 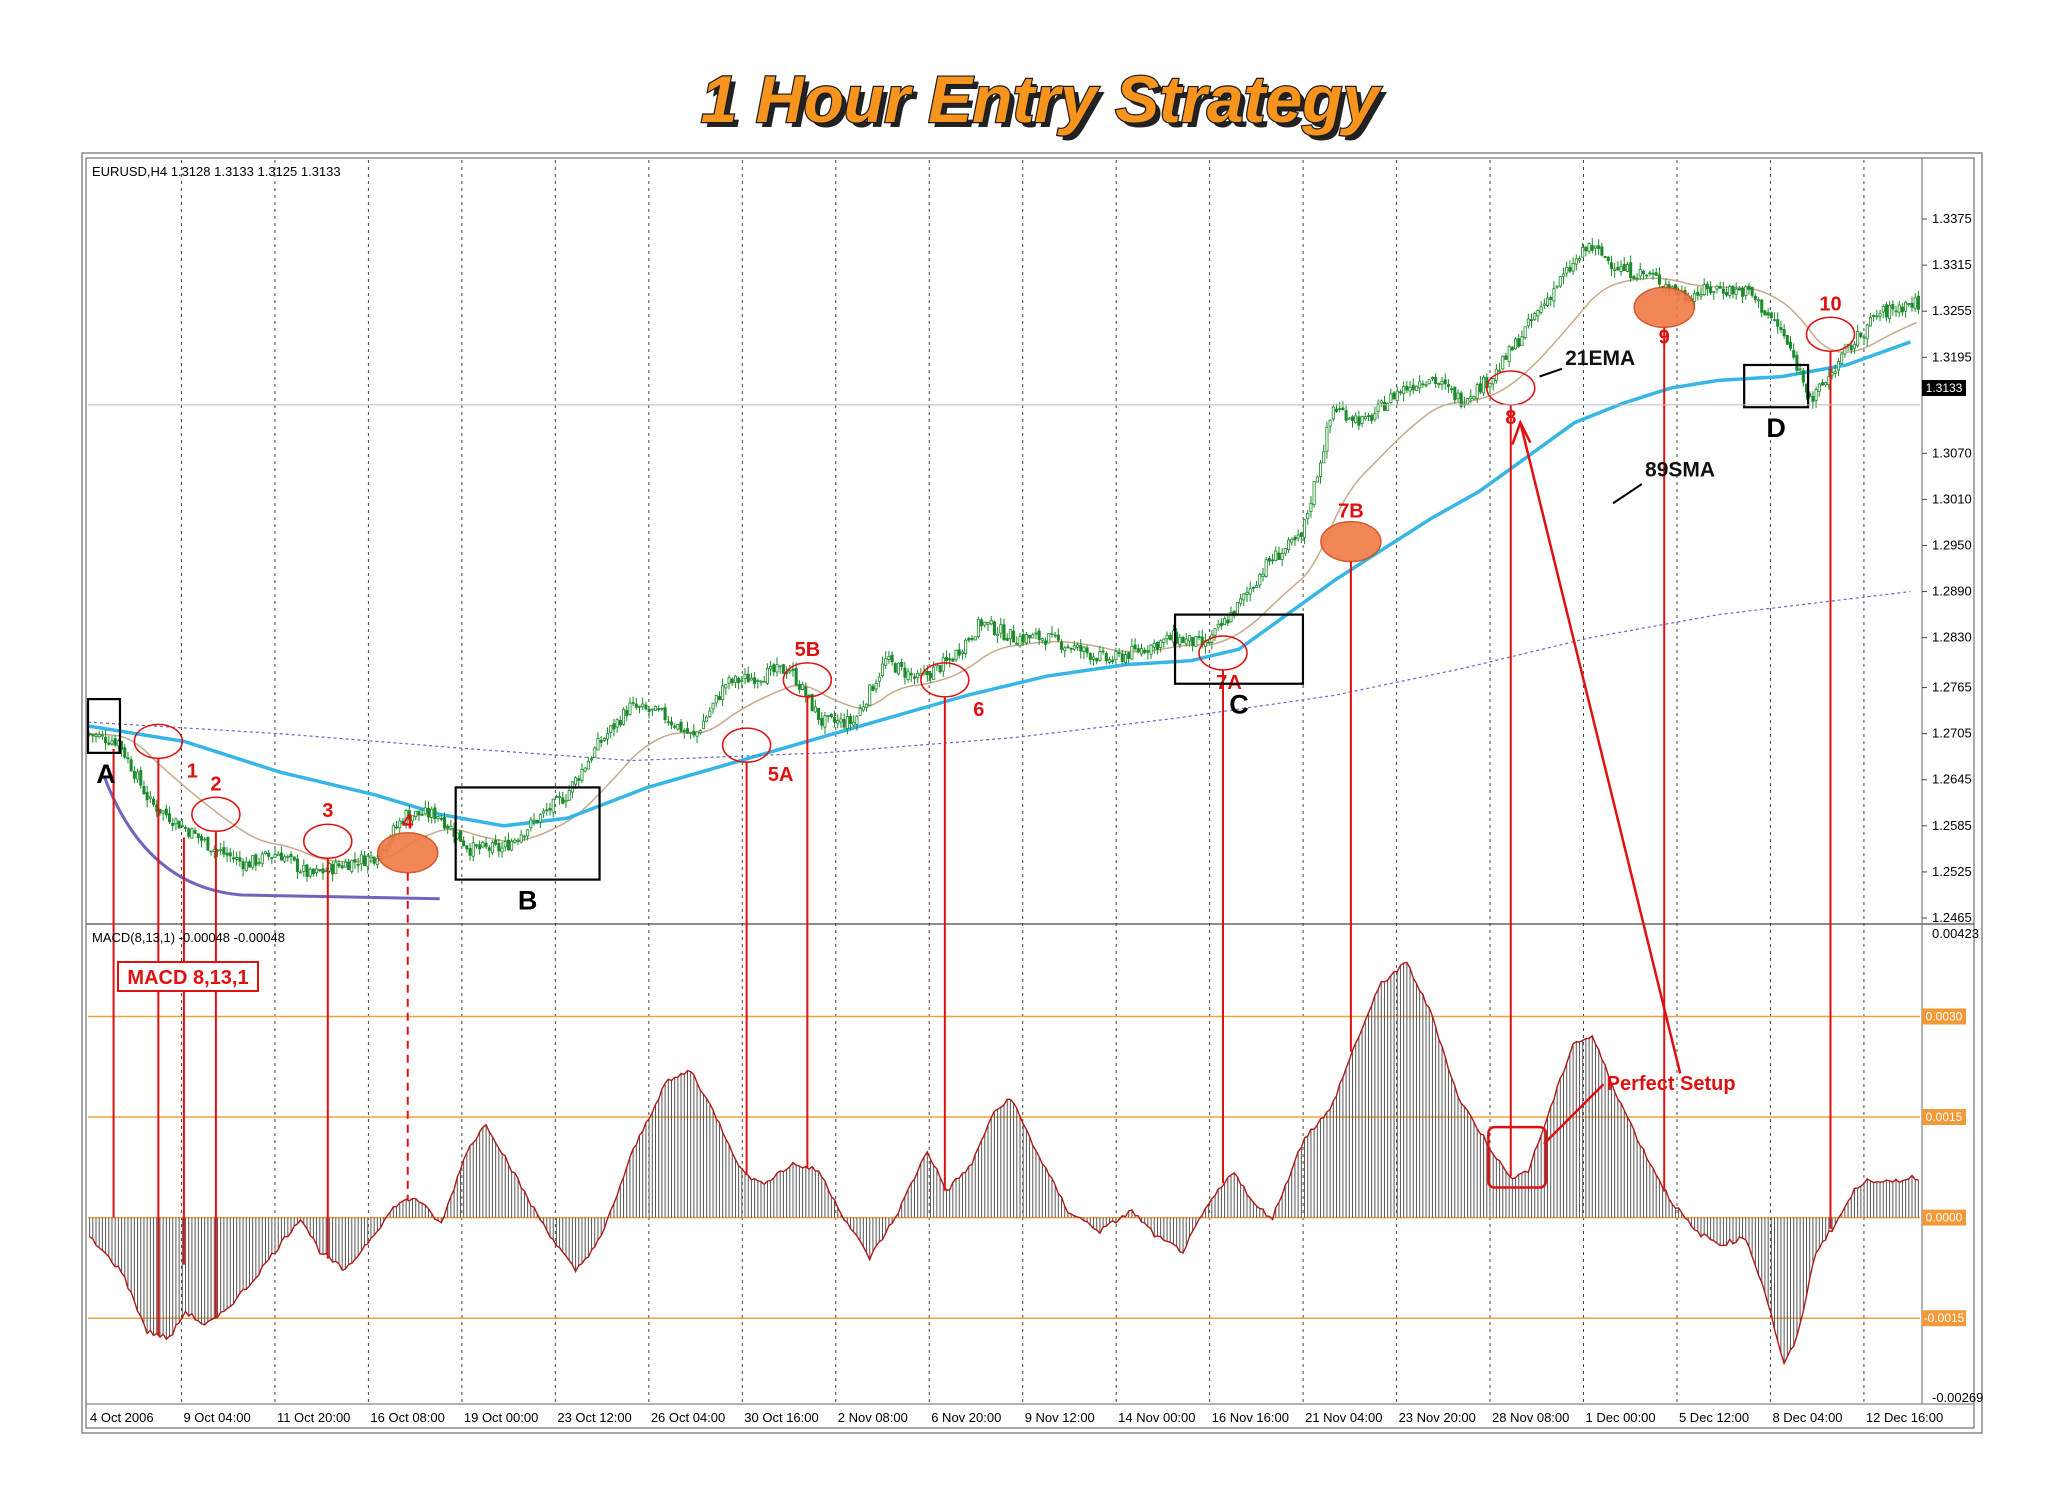 I want to click on price-tick-label-3: 1.3195, so click(x=1952, y=356).